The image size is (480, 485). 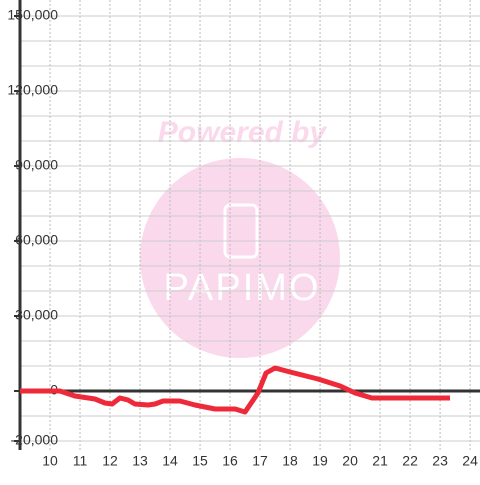 What do you see at coordinates (235, 390) in the screenshot?
I see `data-line` at bounding box center [235, 390].